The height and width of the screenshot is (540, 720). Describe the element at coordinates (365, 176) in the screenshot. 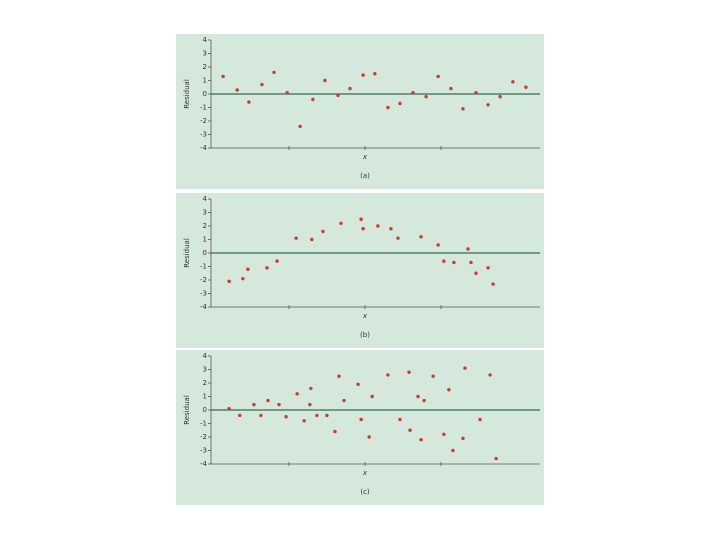

I see `caption: (a)` at that location.